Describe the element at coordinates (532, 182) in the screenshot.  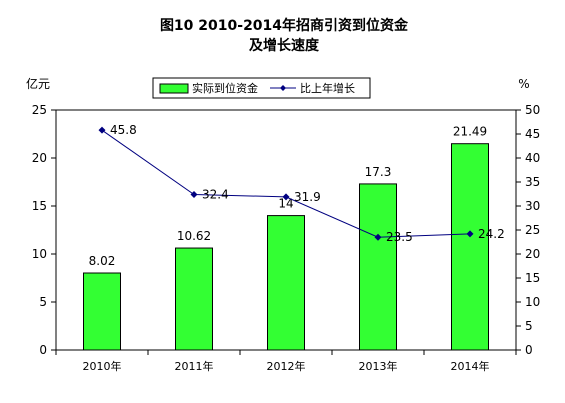
I see `right-tick-label: 35` at that location.